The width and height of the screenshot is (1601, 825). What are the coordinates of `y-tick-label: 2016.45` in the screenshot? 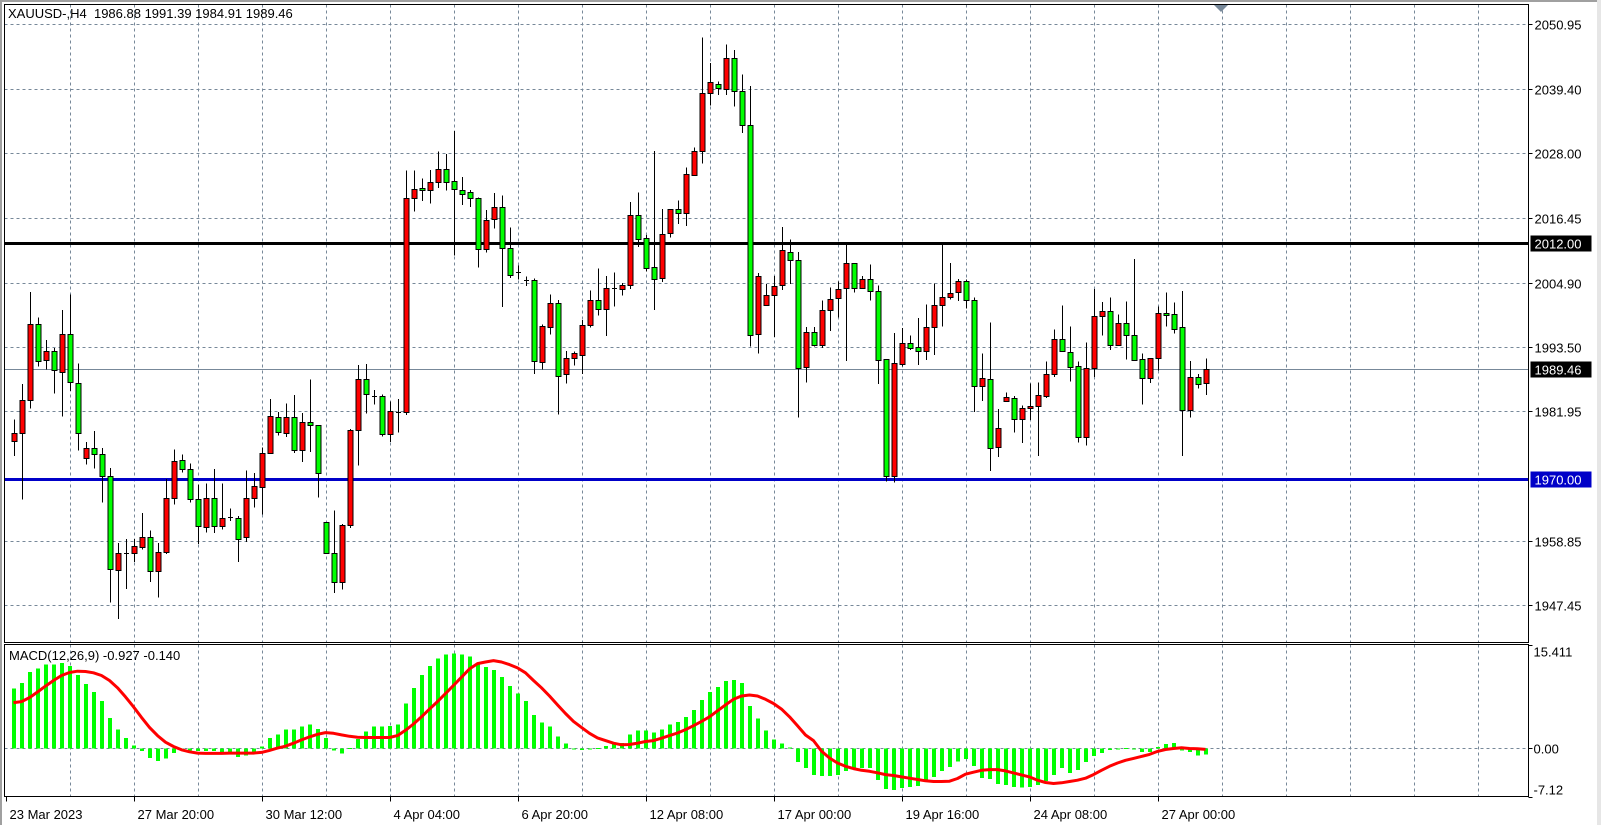 It's located at (1558, 219).